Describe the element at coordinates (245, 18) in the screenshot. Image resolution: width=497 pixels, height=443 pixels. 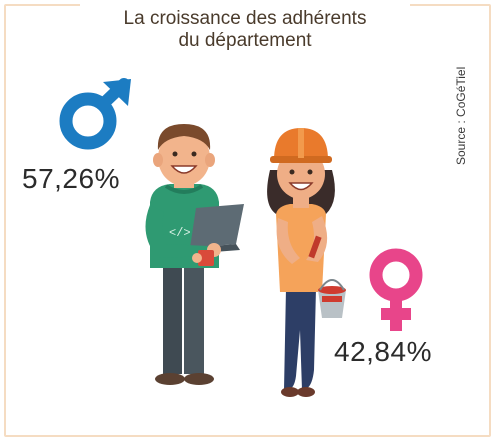
I see `title-line-1: La croissance des adhérents` at that location.